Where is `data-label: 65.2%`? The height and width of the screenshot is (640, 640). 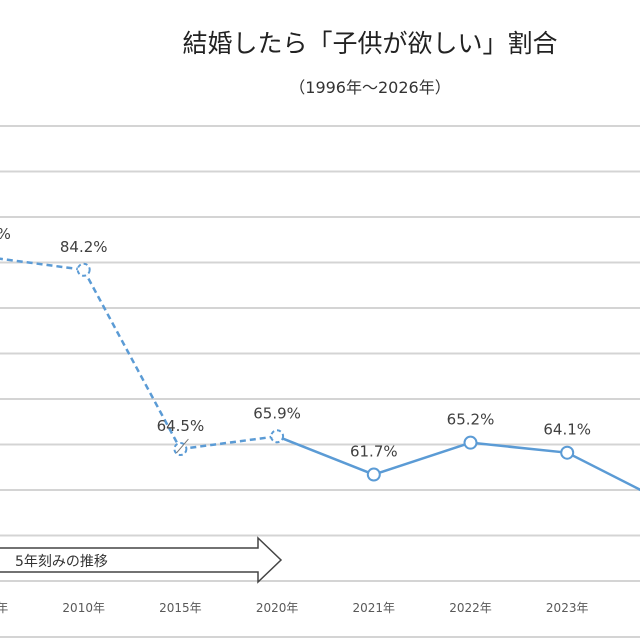
data-label: 65.2% is located at coordinates (471, 420).